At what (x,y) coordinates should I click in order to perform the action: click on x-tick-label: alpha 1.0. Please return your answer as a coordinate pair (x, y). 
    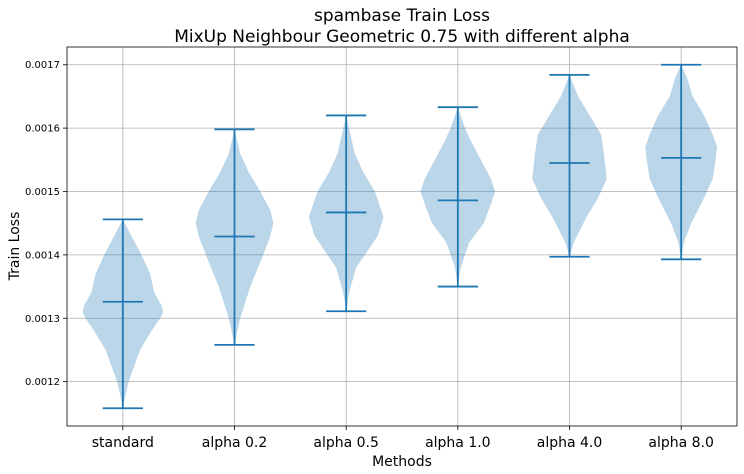
    Looking at the image, I should click on (458, 443).